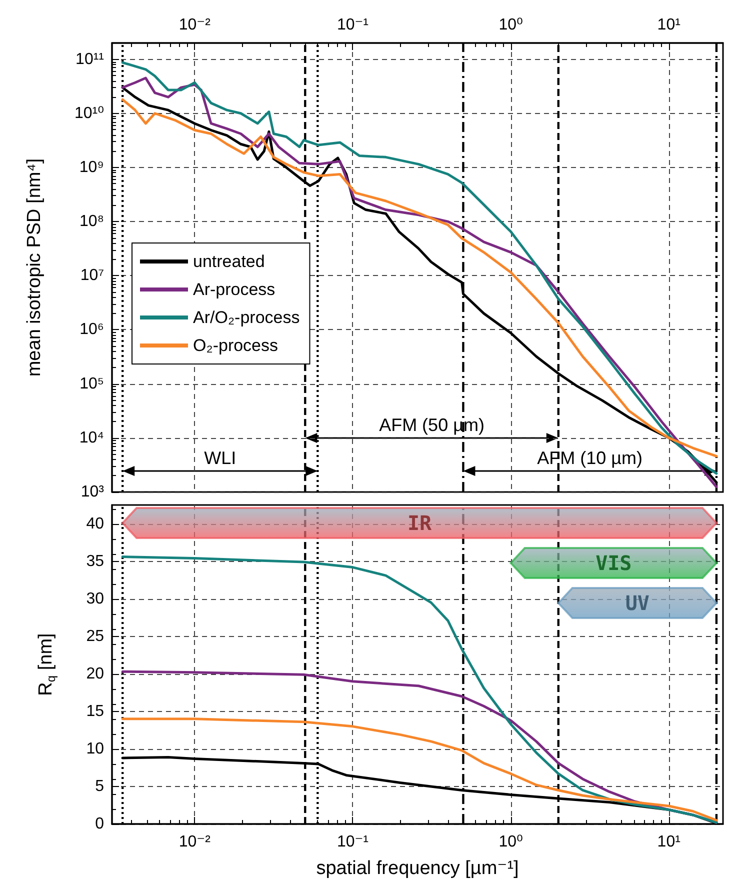  What do you see at coordinates (47, 664) in the screenshot?
I see `y-axis-title: Rq [nm]` at bounding box center [47, 664].